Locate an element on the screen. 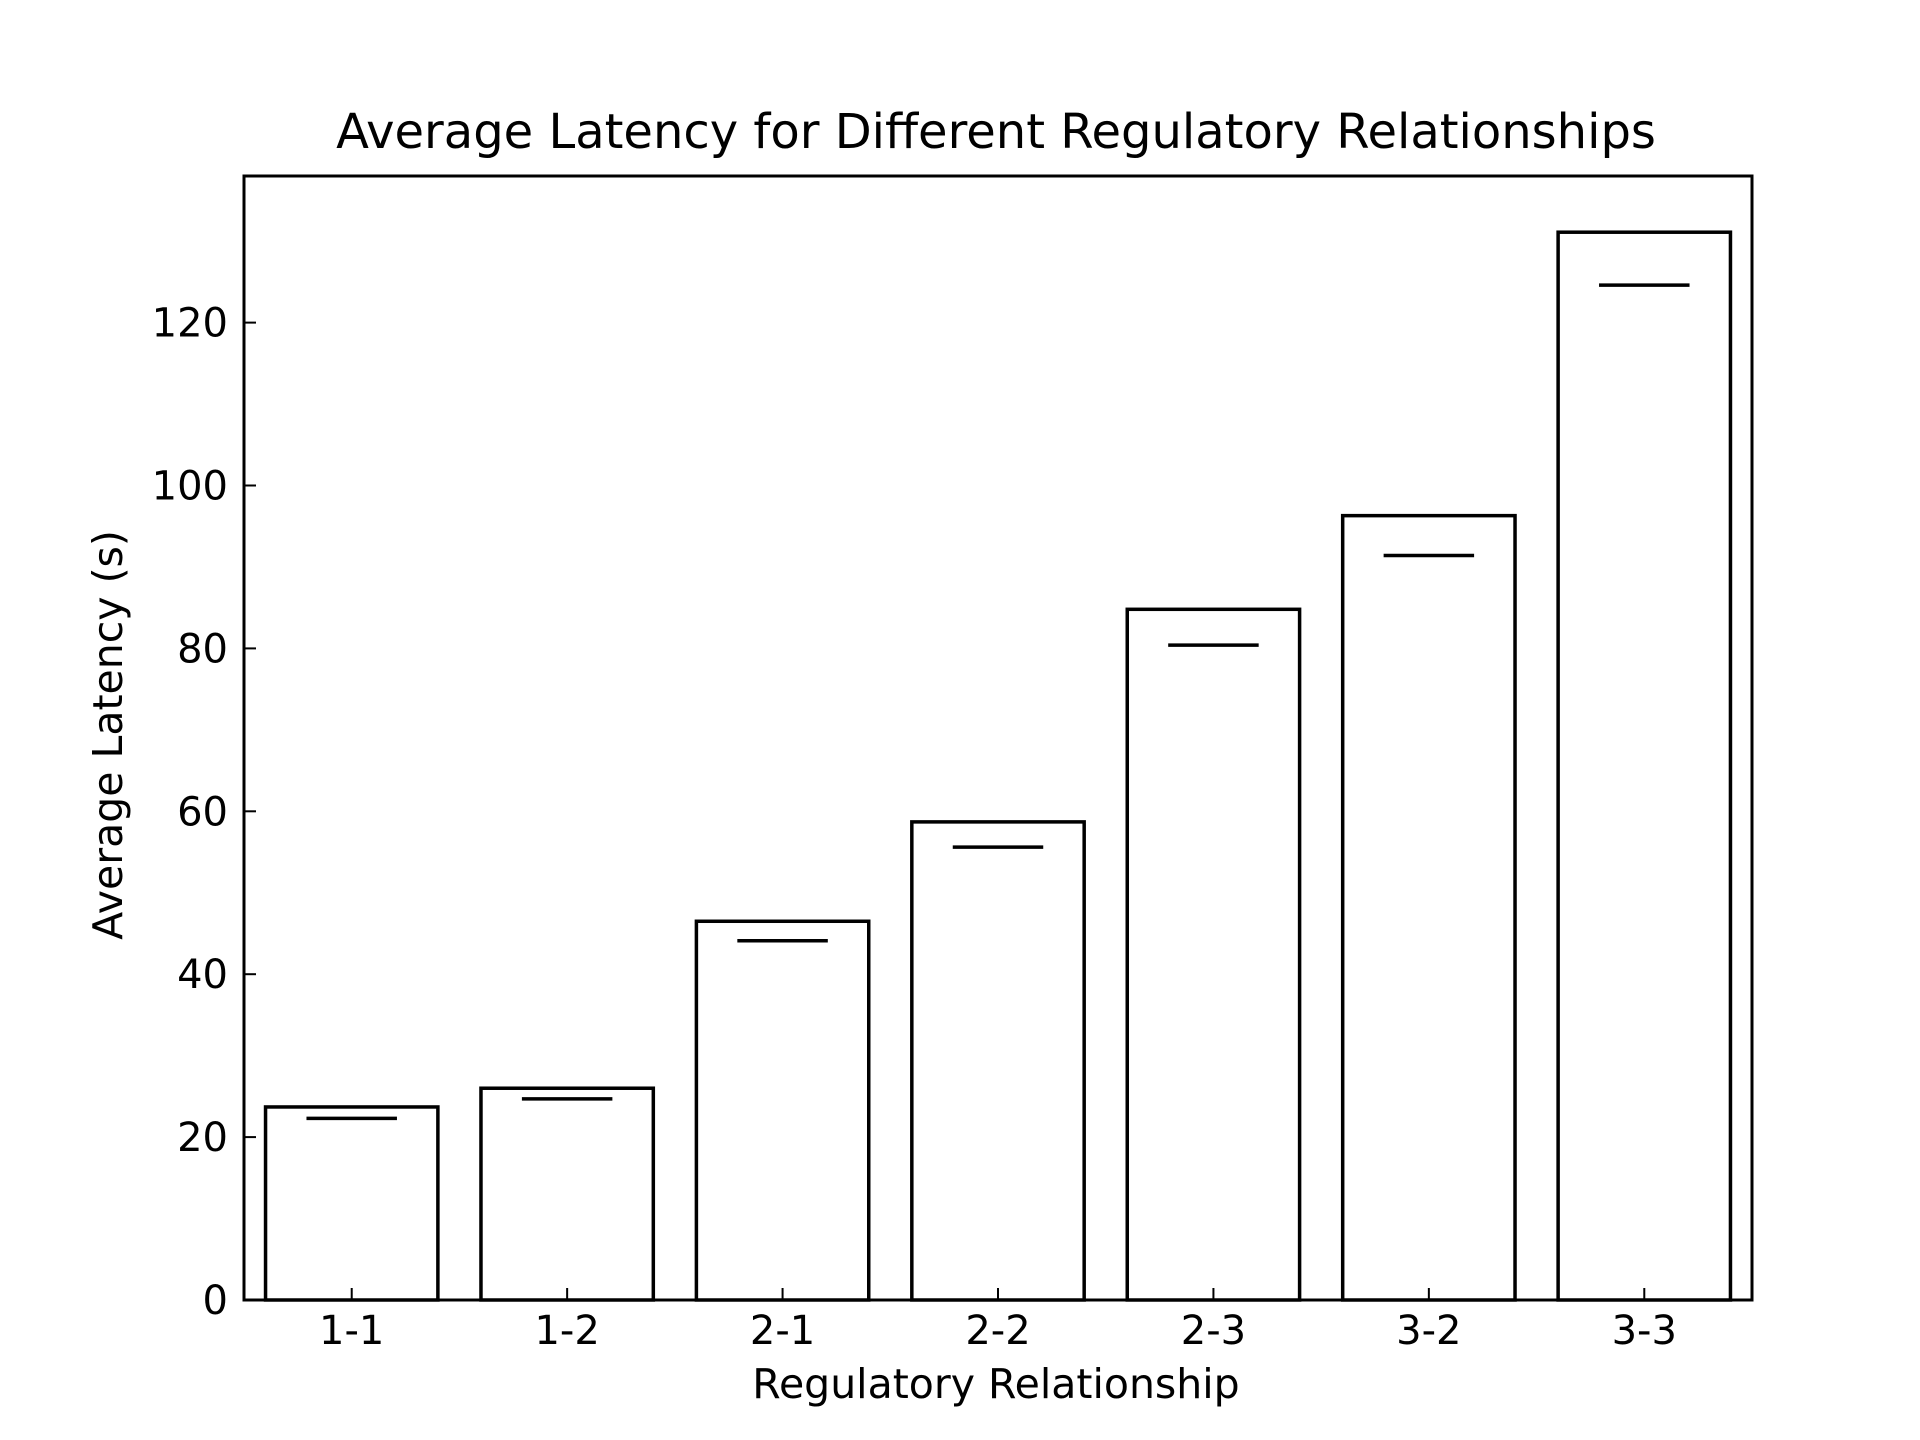  y-tick-label: 100 is located at coordinates (190, 487).